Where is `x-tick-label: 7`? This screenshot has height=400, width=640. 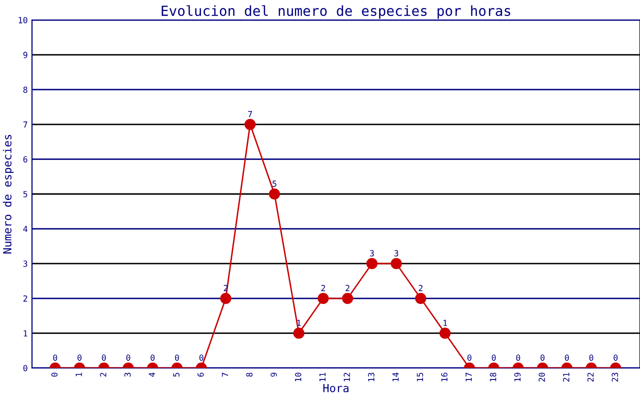
x-tick-label: 7 is located at coordinates (225, 374).